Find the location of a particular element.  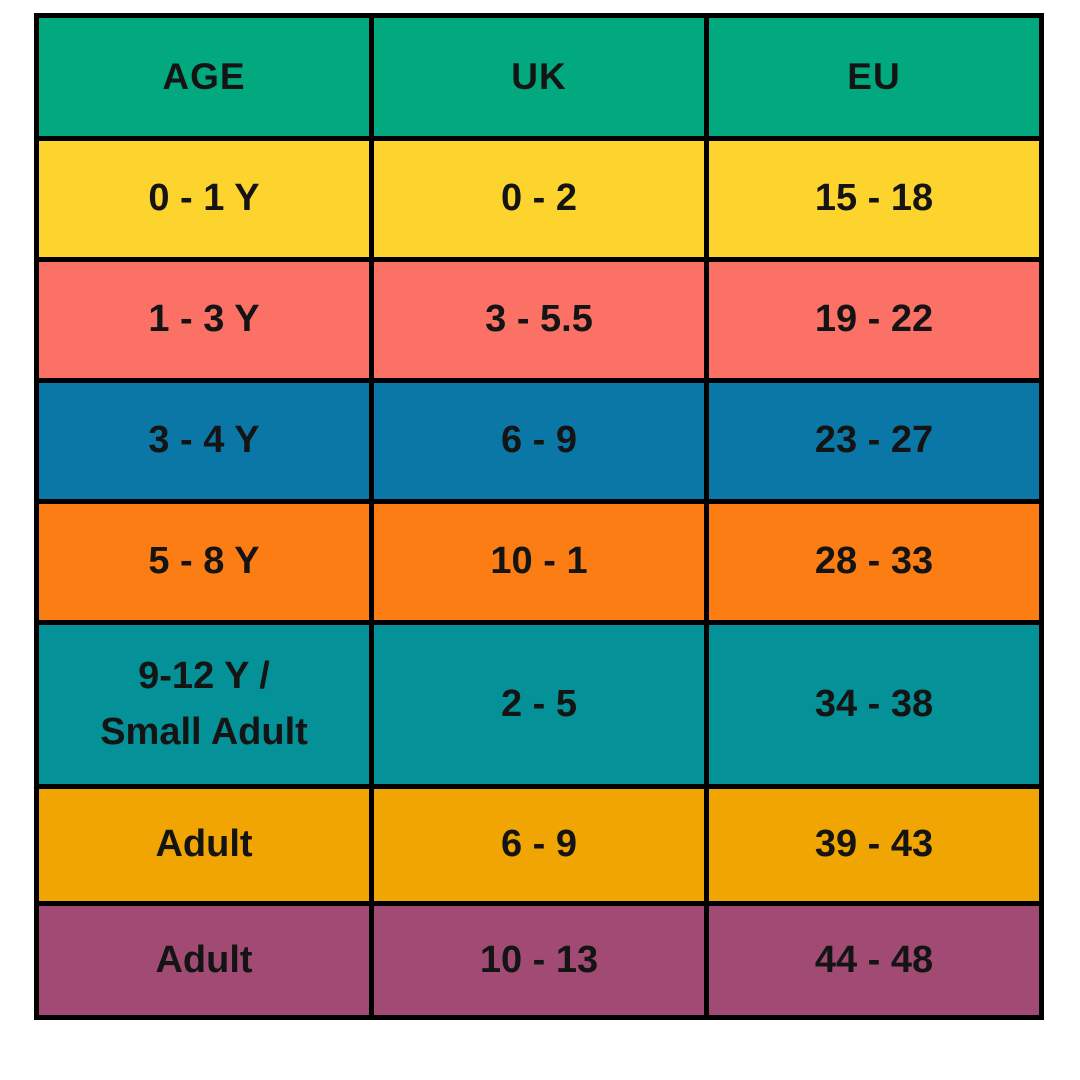

header-cell-eu: EU is located at coordinates (874, 77).